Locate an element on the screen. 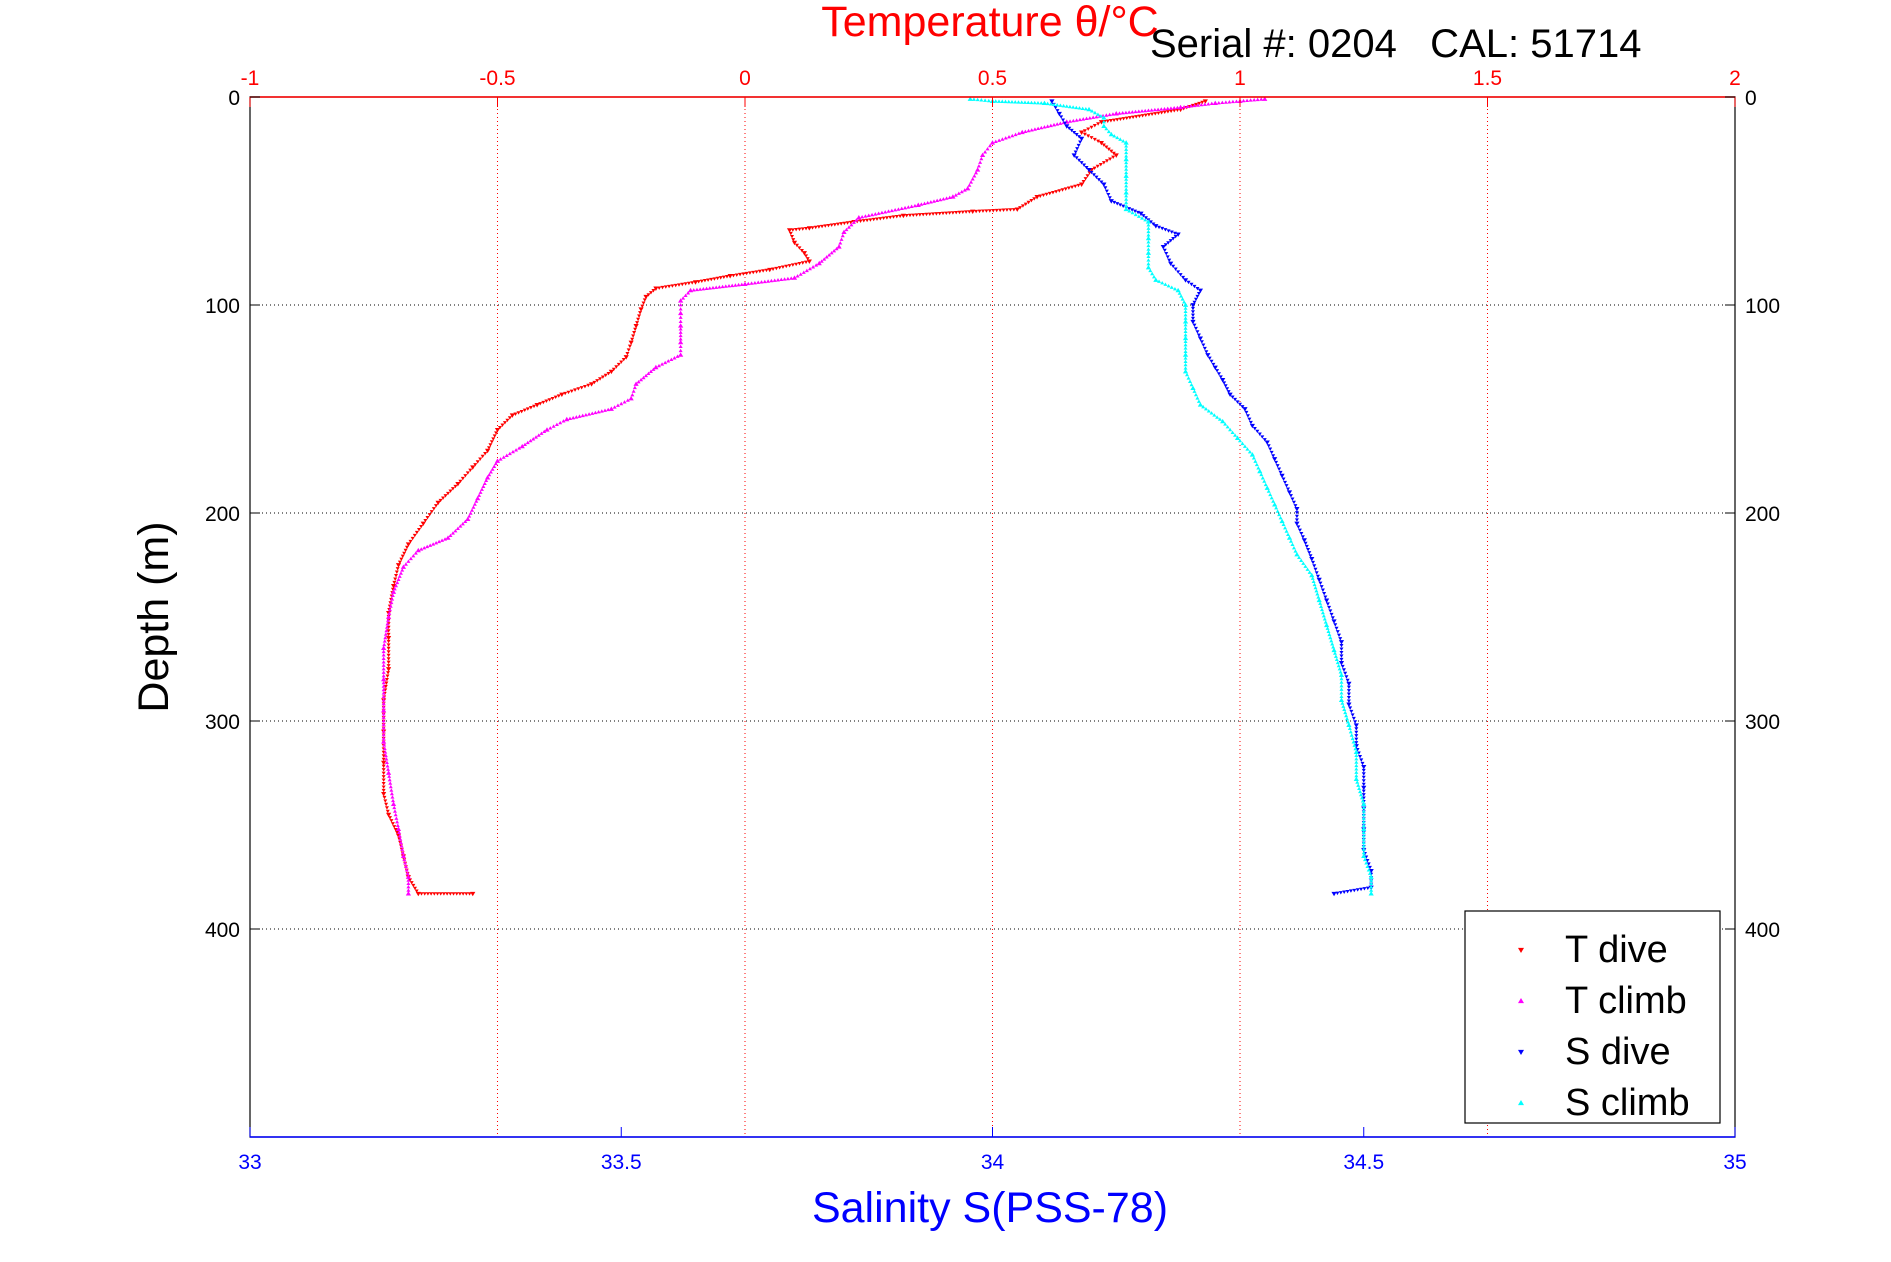 The width and height of the screenshot is (1891, 1262). salinity-tick-label: 33.5 is located at coordinates (621, 1162).